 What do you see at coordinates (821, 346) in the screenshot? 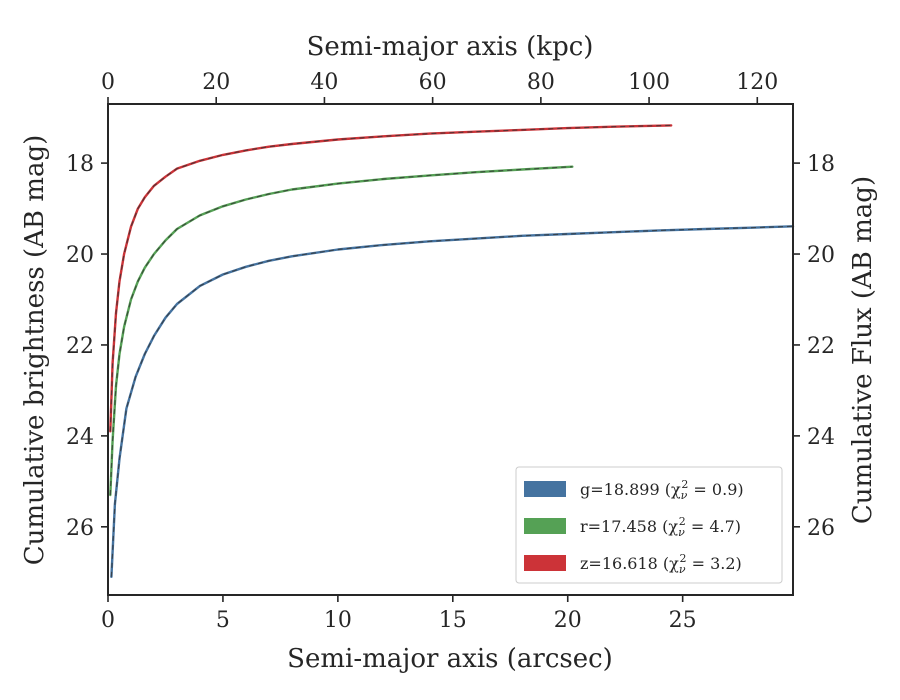
I see `right-y-tick-label: 22` at bounding box center [821, 346].